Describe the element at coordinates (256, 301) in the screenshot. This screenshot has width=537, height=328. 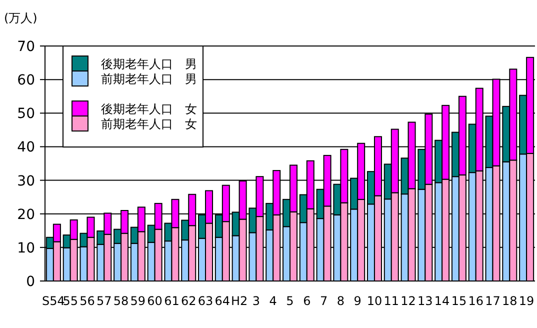
I see `x-tick-label: 3` at that location.